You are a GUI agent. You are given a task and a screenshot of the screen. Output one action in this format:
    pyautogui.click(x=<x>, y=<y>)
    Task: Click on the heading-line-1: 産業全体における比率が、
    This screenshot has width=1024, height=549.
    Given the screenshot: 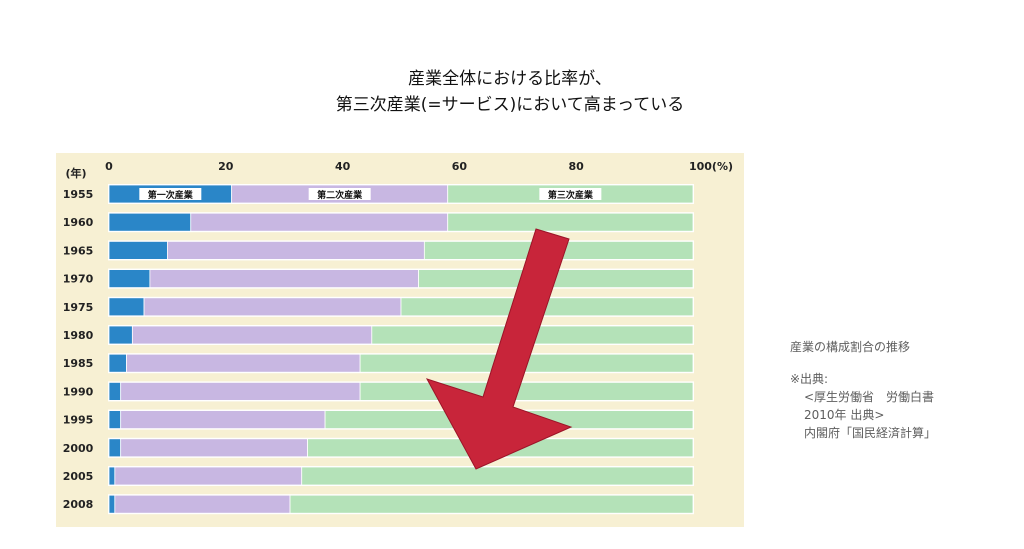 What is the action you would take?
    pyautogui.click(x=510, y=79)
    